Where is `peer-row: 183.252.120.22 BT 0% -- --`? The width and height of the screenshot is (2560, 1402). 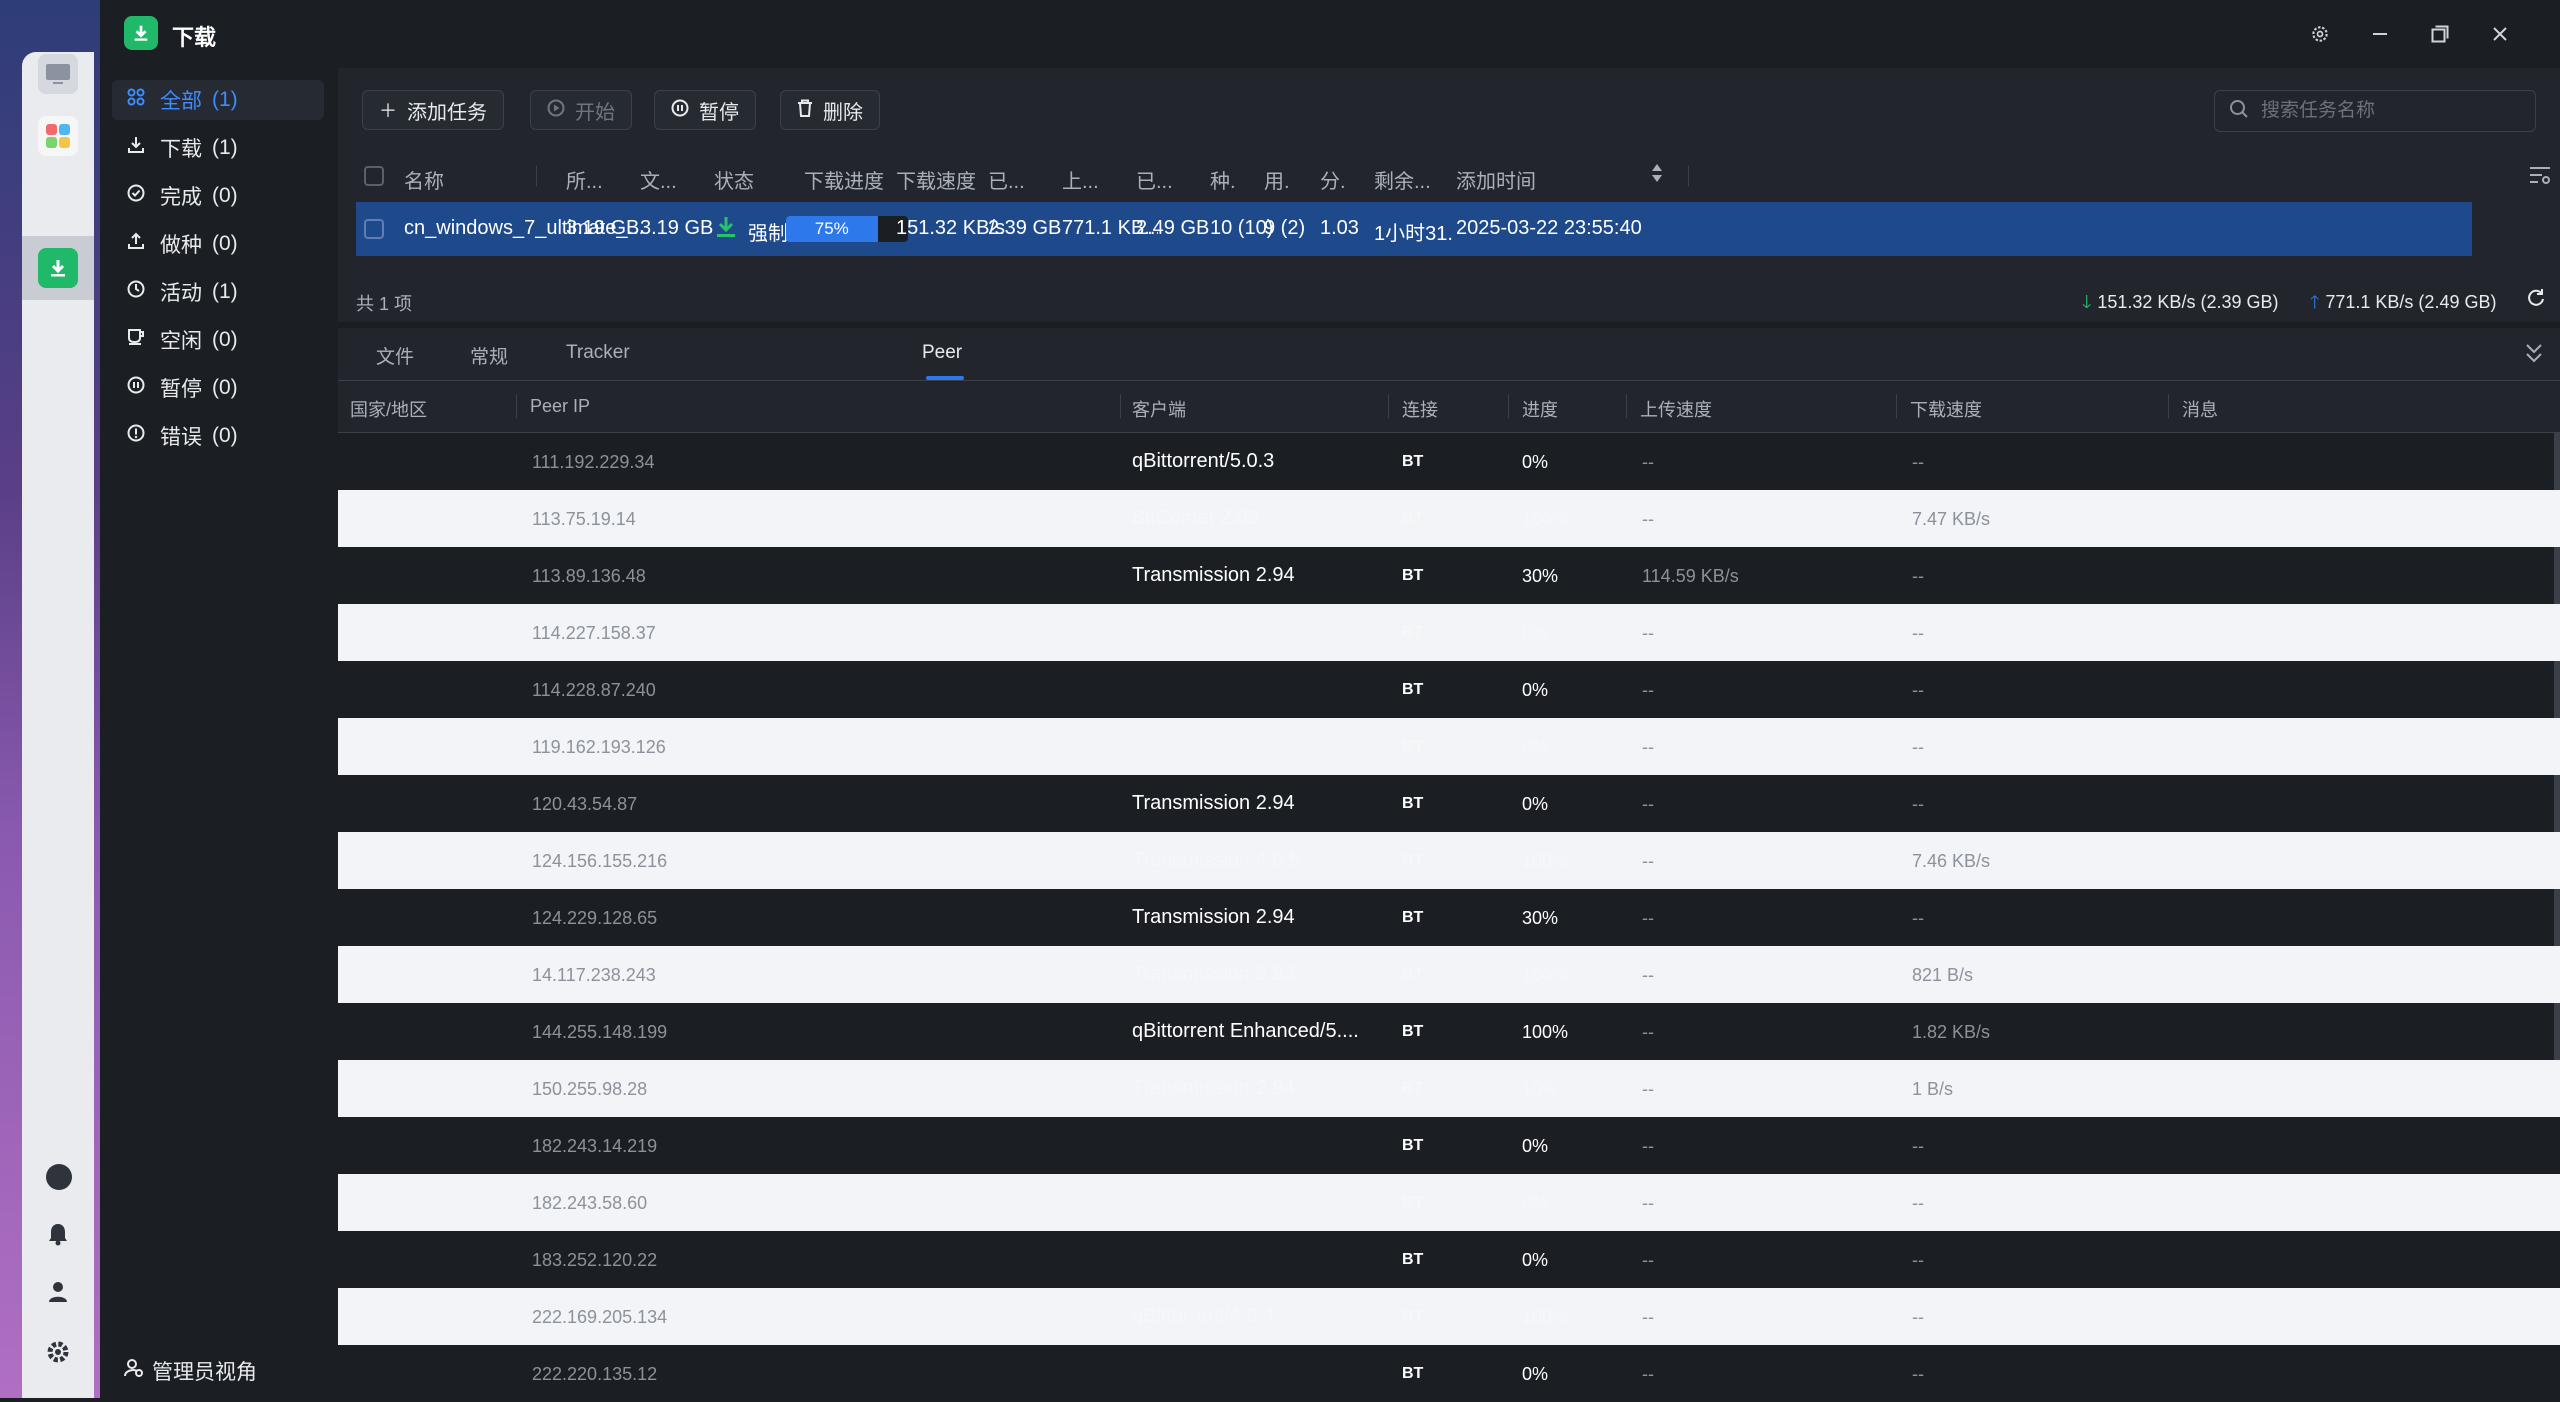
peer-row: 183.252.120.22 BT 0% -- -- is located at coordinates (1449, 1259).